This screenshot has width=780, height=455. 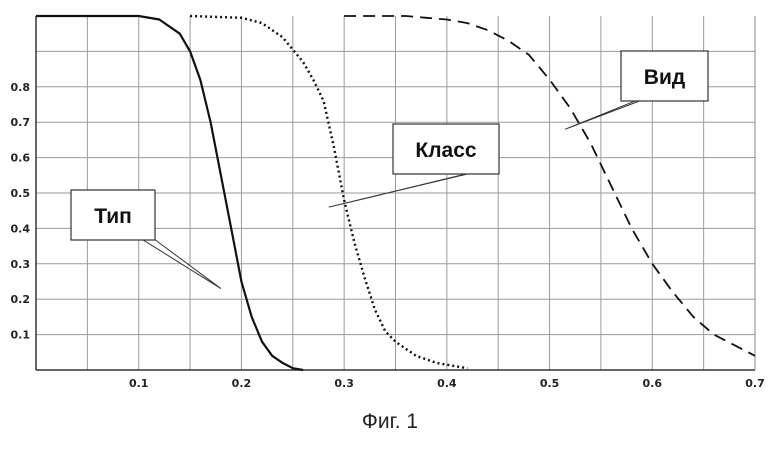 I want to click on y-tick-label: 0.1, so click(x=21, y=335).